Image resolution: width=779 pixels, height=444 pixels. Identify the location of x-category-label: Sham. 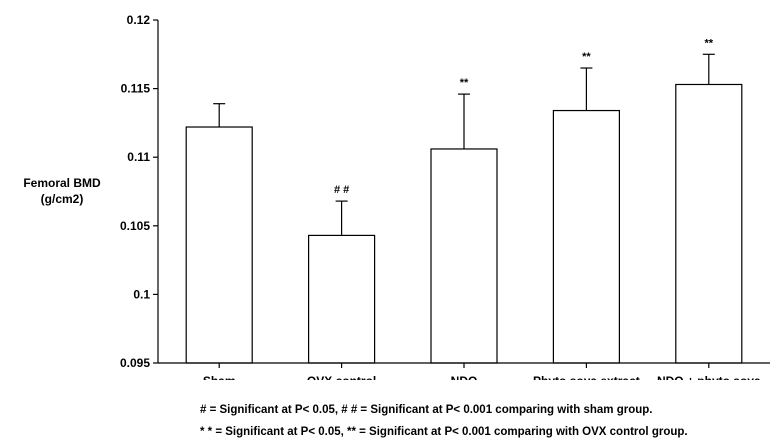
(219, 377).